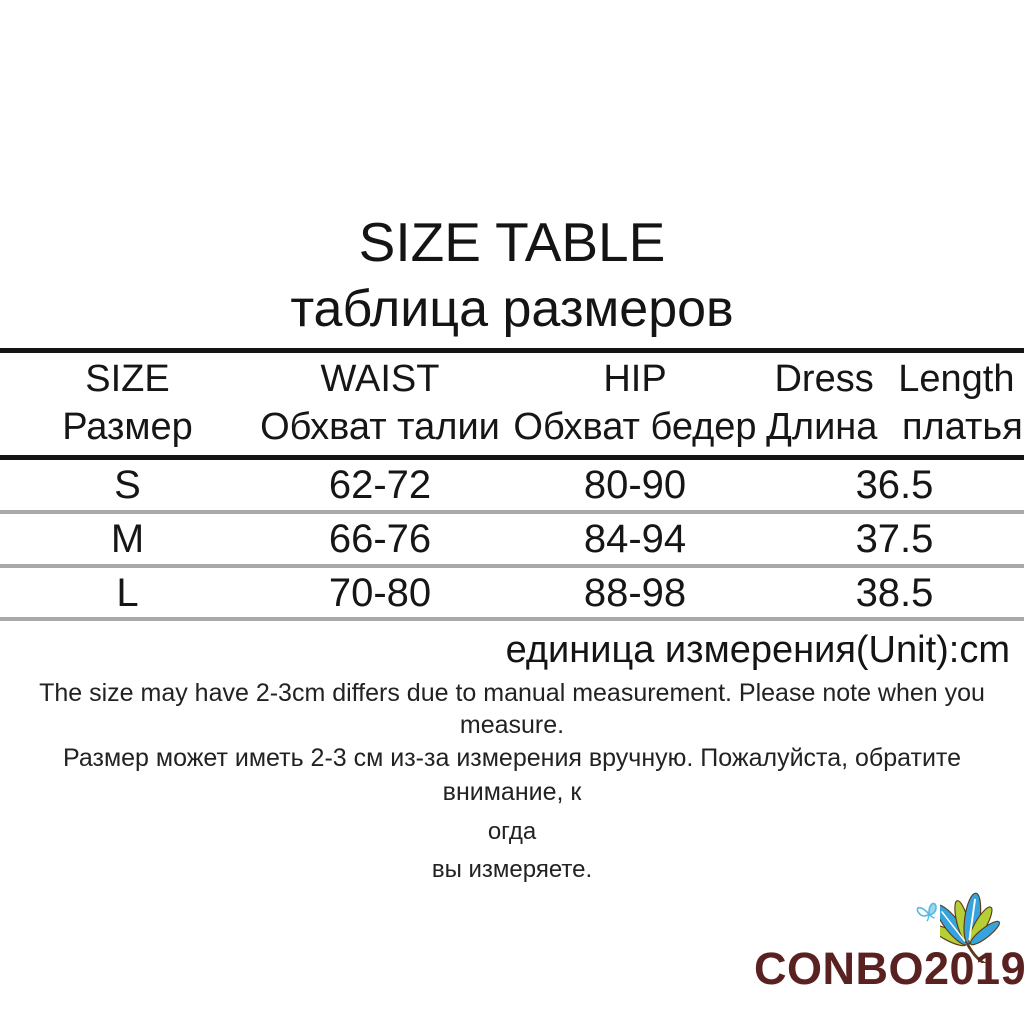 Image resolution: width=1024 pixels, height=1024 pixels. I want to click on header-label-waist-ru: Обхват талии, so click(380, 427).